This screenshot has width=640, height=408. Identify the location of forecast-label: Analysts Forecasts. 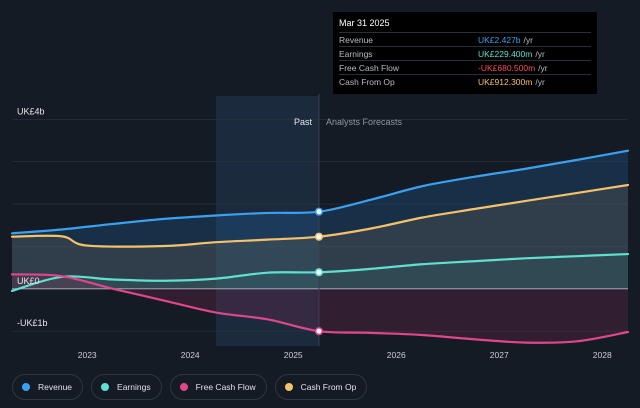
(364, 122).